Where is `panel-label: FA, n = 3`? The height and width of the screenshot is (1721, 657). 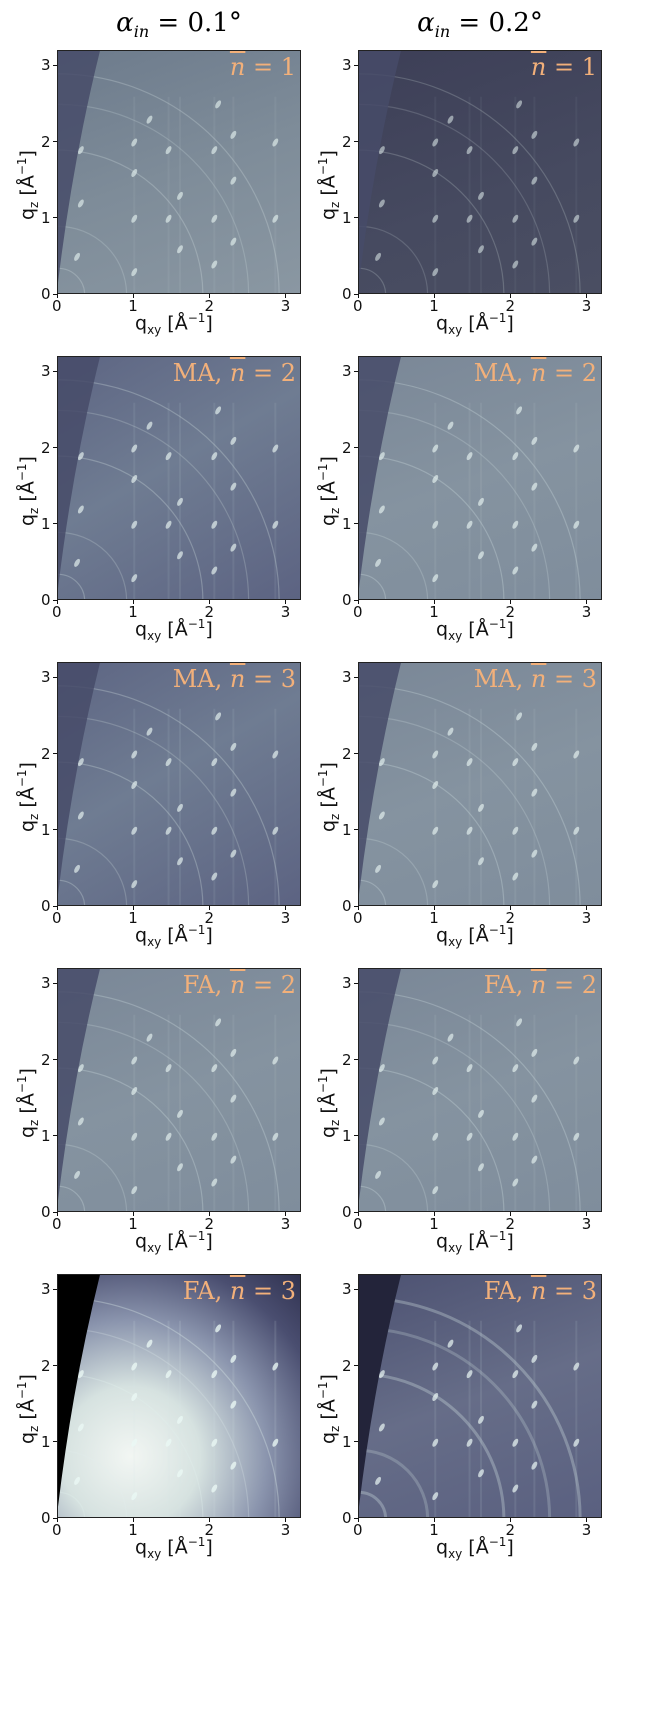 panel-label: FA, n = 3 is located at coordinates (239, 1291).